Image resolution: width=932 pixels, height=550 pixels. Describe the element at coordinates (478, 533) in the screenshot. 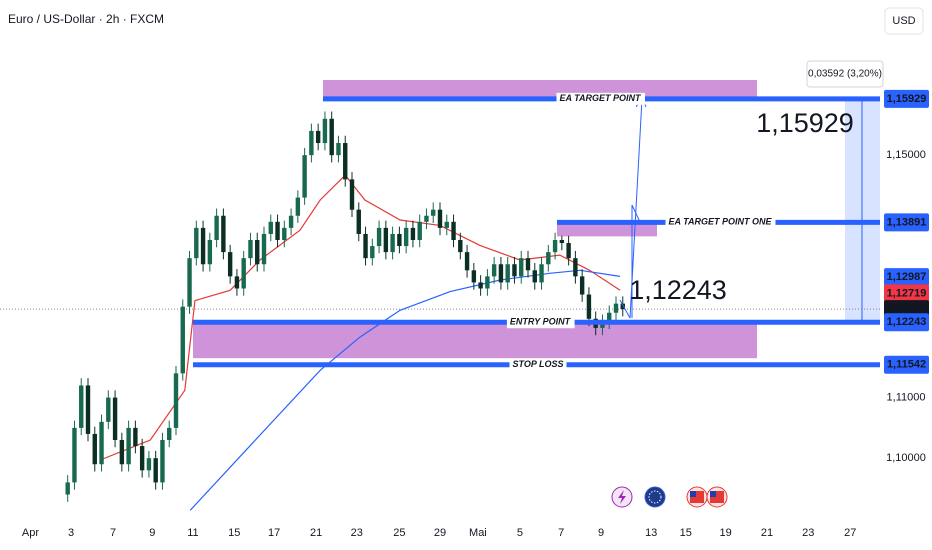

I see `x-tick-label: Mai` at that location.